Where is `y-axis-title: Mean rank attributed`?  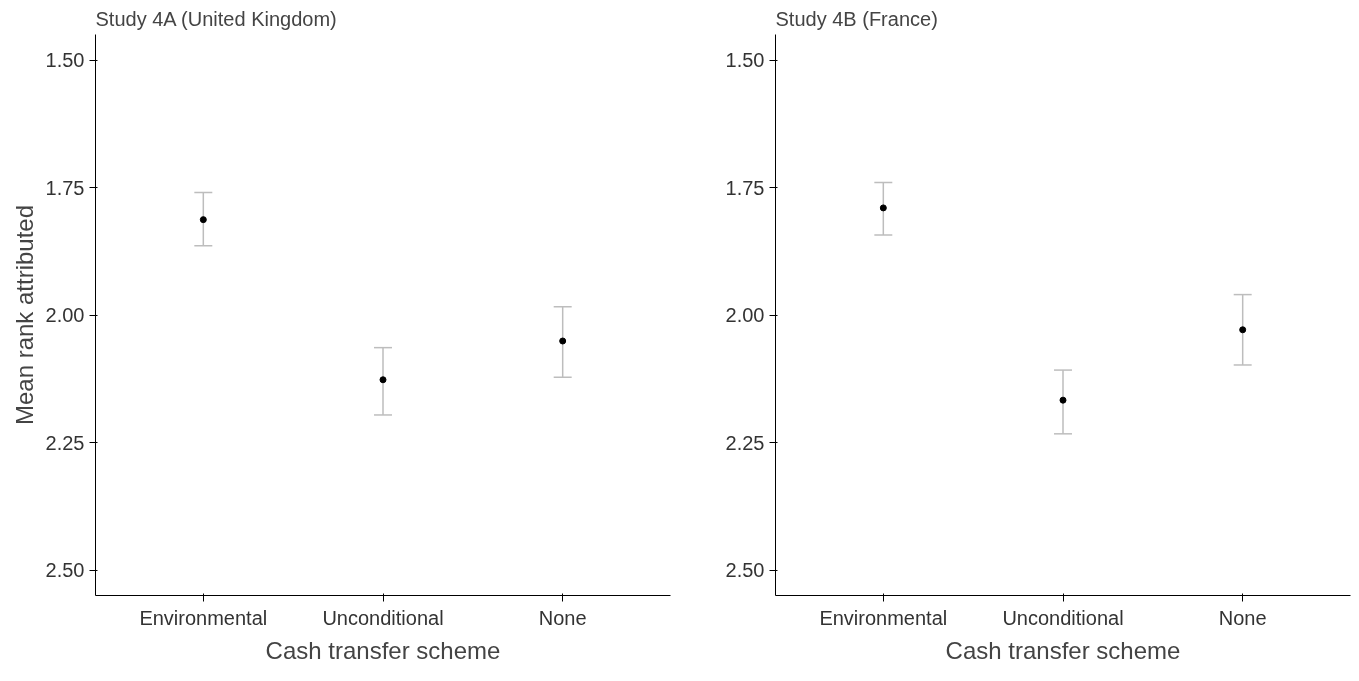 y-axis-title: Mean rank attributed is located at coordinates (24, 315).